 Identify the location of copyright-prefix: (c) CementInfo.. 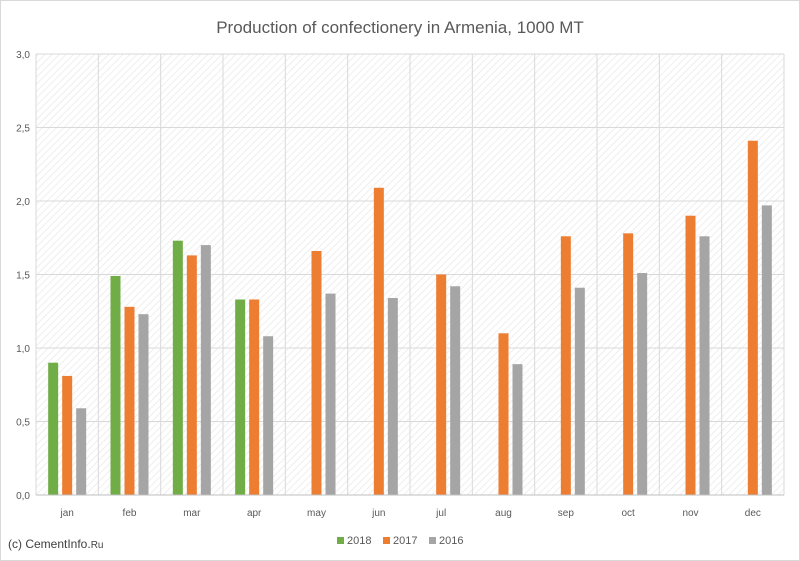
(49, 544).